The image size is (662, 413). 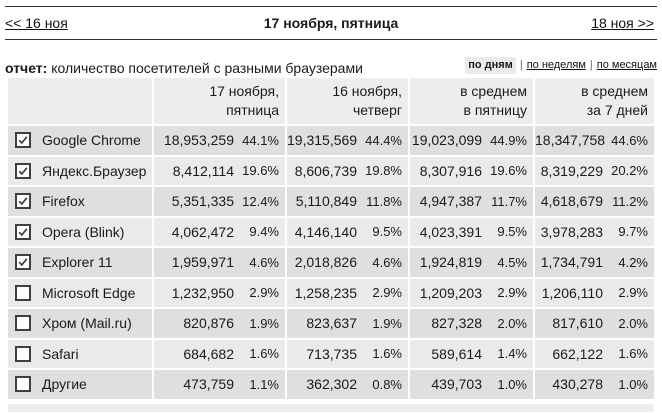 I want to click on stat-cell: 4,062,472 9.4%, so click(x=219, y=231).